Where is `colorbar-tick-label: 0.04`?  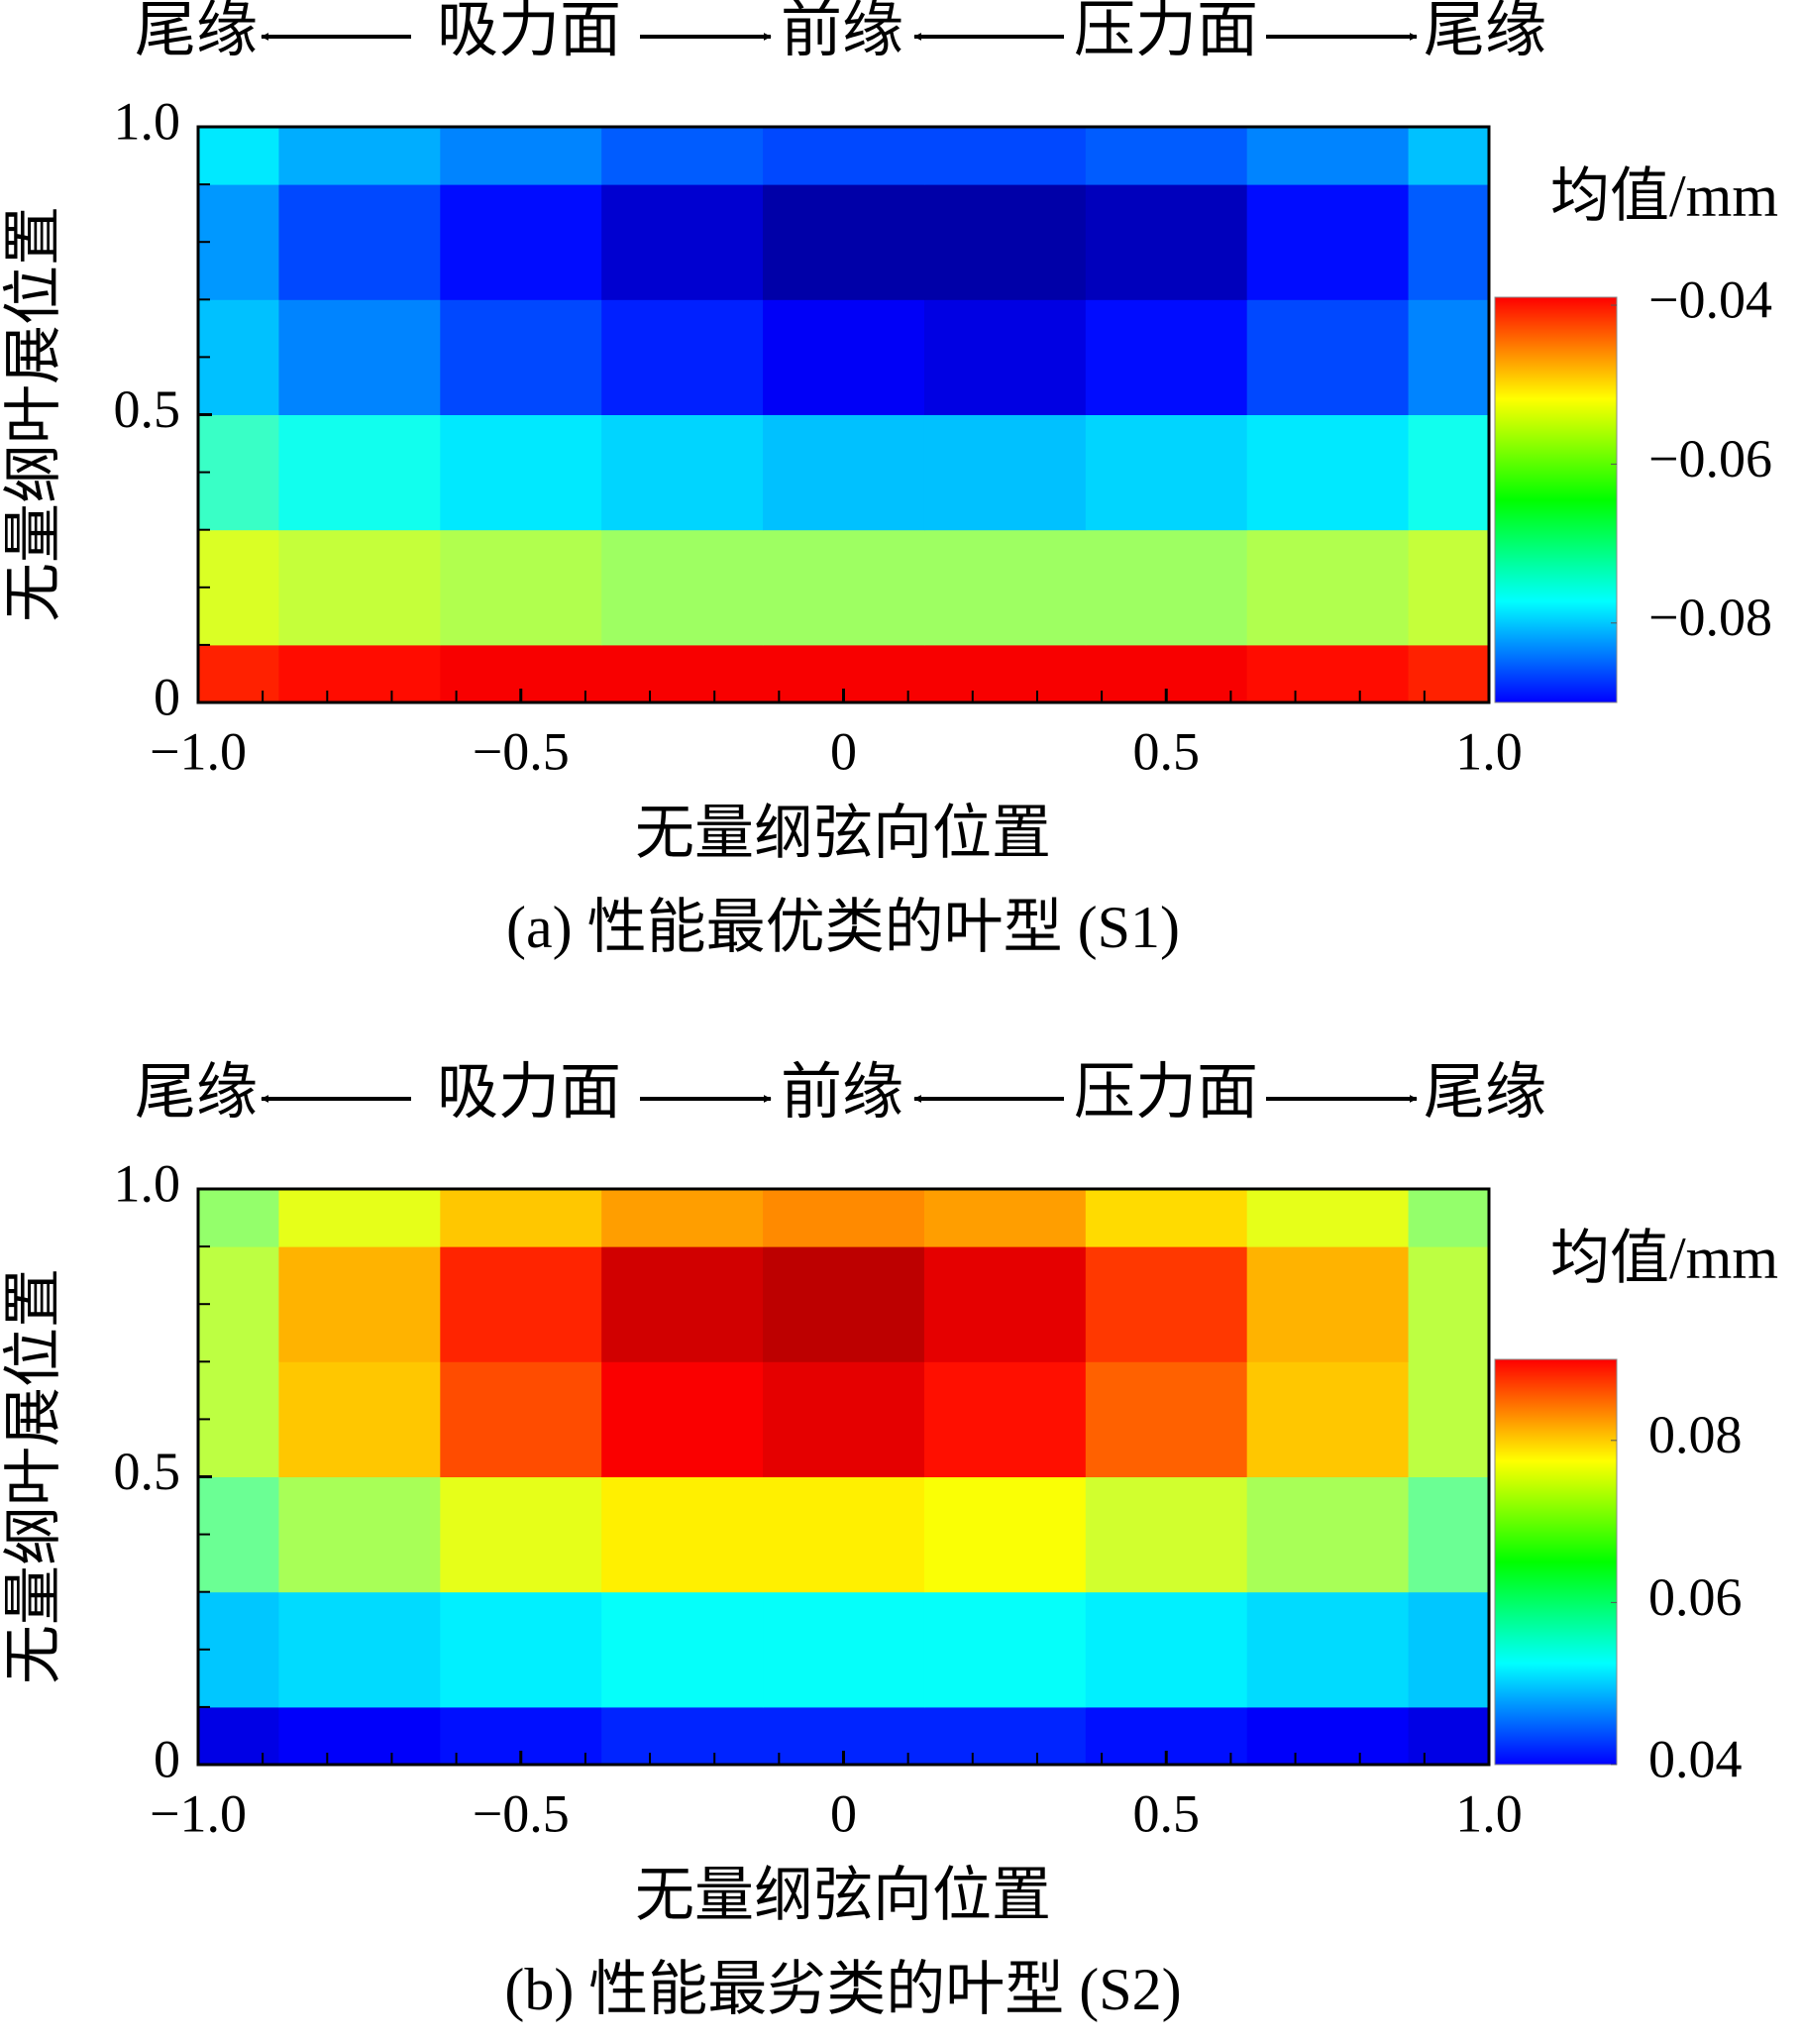
colorbar-tick-label: 0.04 is located at coordinates (1696, 1758).